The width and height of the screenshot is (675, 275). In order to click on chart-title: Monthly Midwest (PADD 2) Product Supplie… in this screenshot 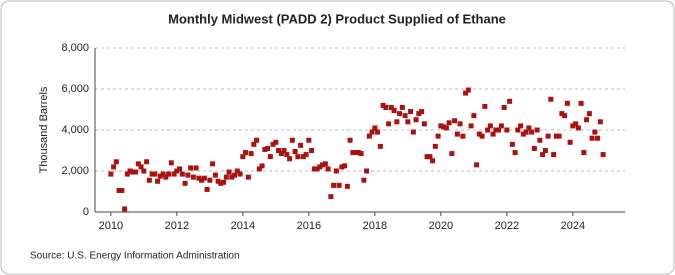, I will do `click(337, 18)`.